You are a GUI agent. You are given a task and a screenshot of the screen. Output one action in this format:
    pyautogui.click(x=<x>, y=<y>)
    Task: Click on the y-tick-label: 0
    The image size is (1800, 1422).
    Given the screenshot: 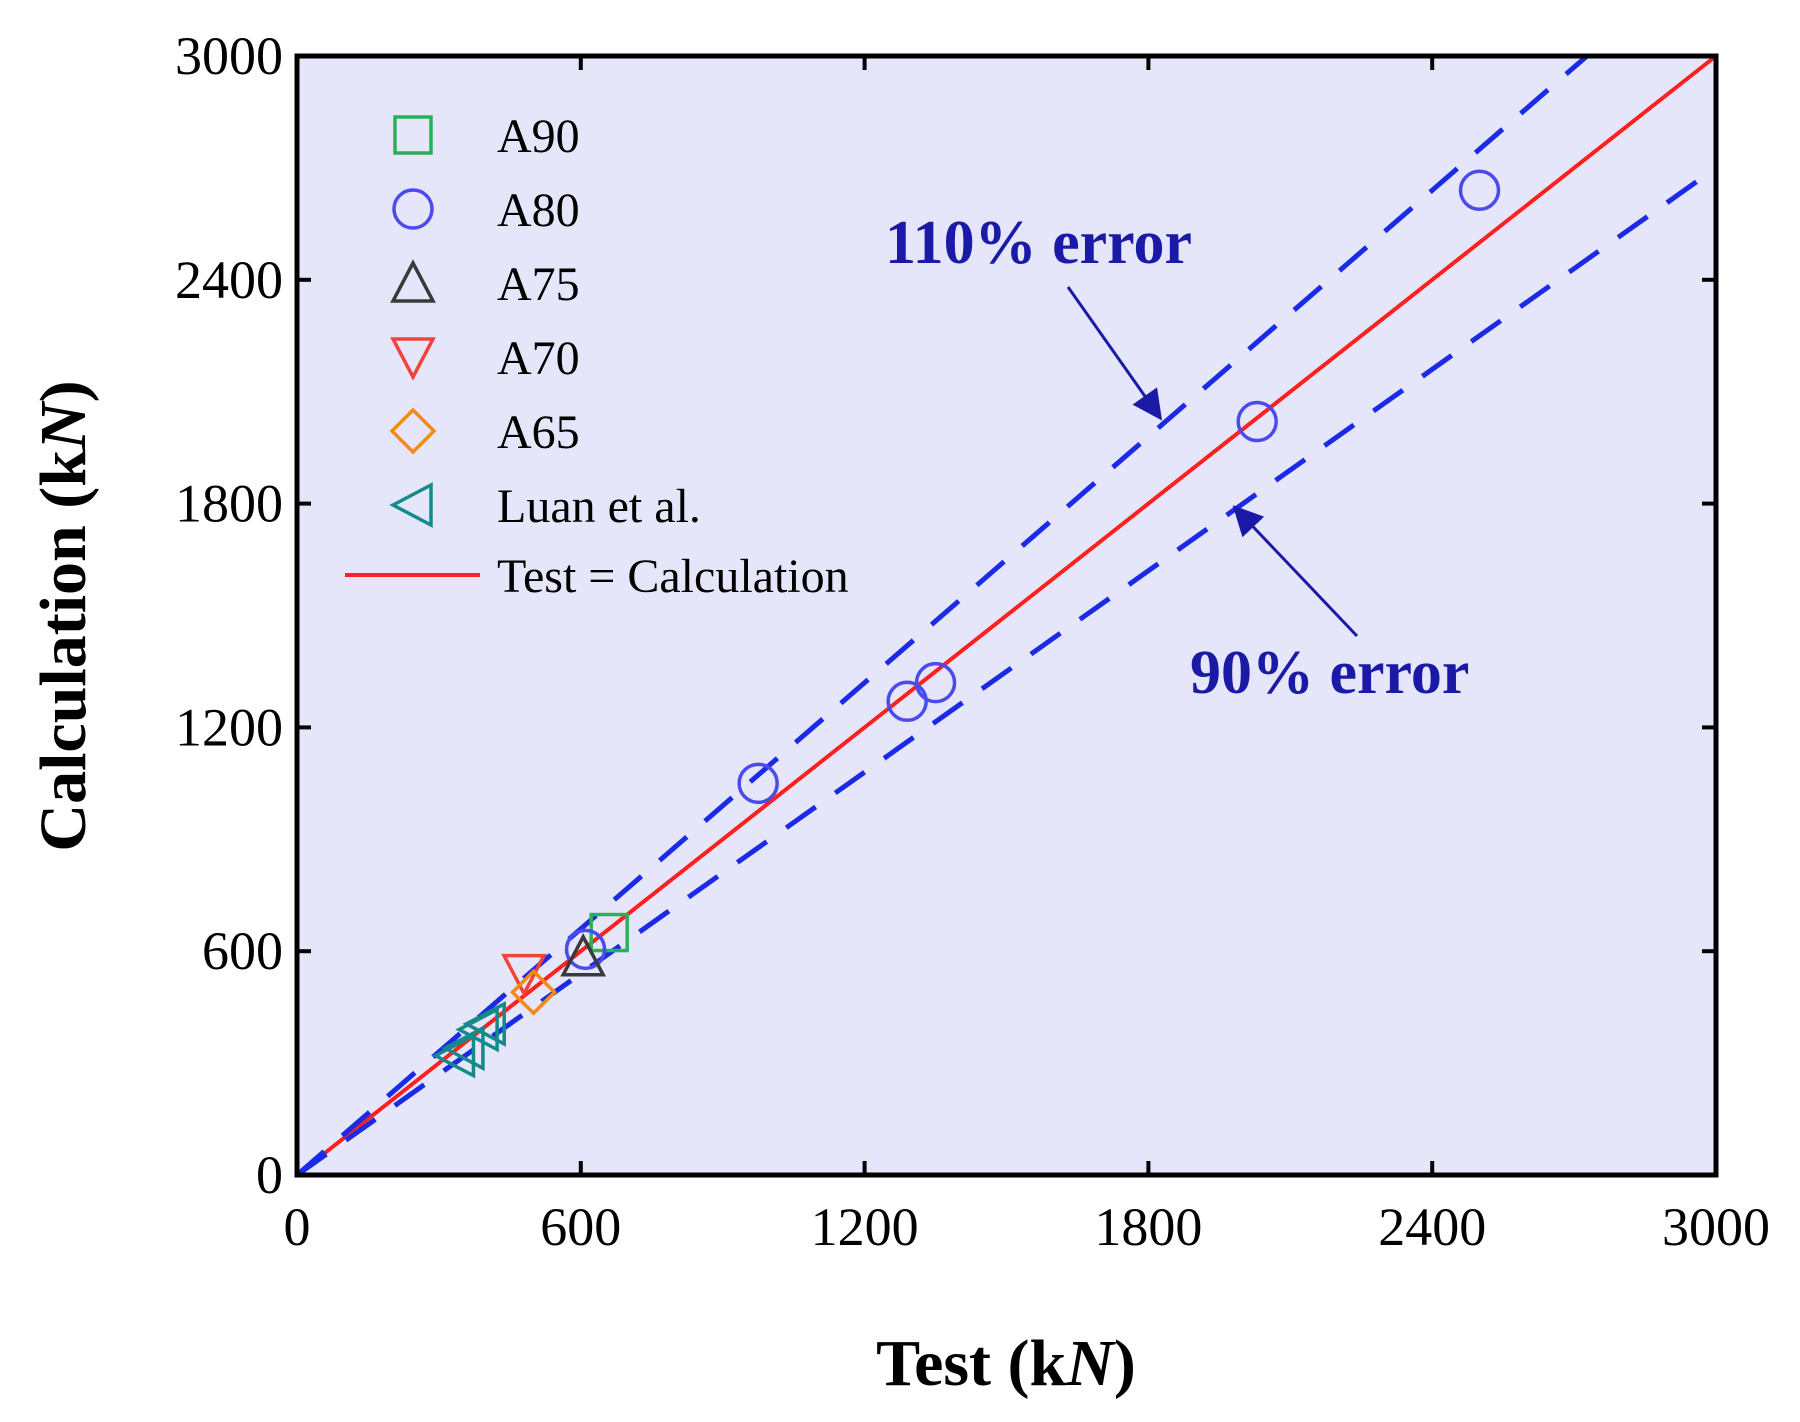 What is the action you would take?
    pyautogui.click(x=269, y=1175)
    